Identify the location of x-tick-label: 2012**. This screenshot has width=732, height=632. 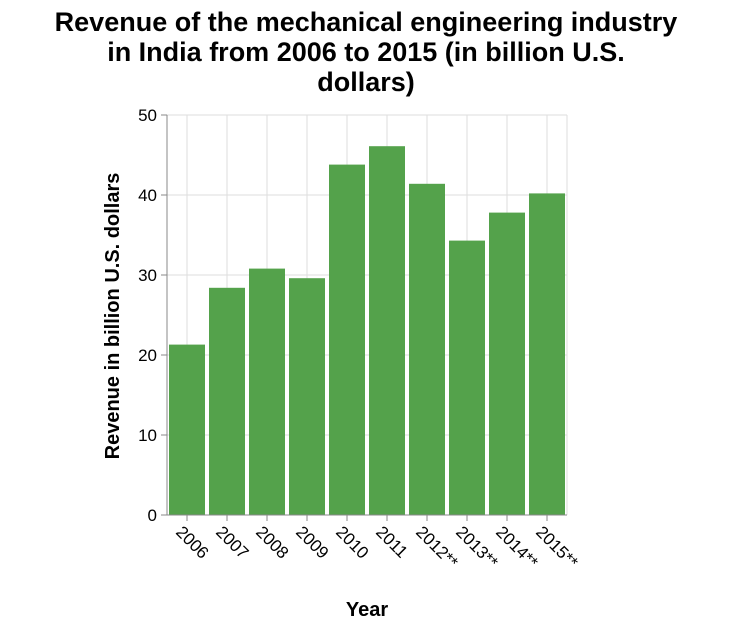
(437, 547).